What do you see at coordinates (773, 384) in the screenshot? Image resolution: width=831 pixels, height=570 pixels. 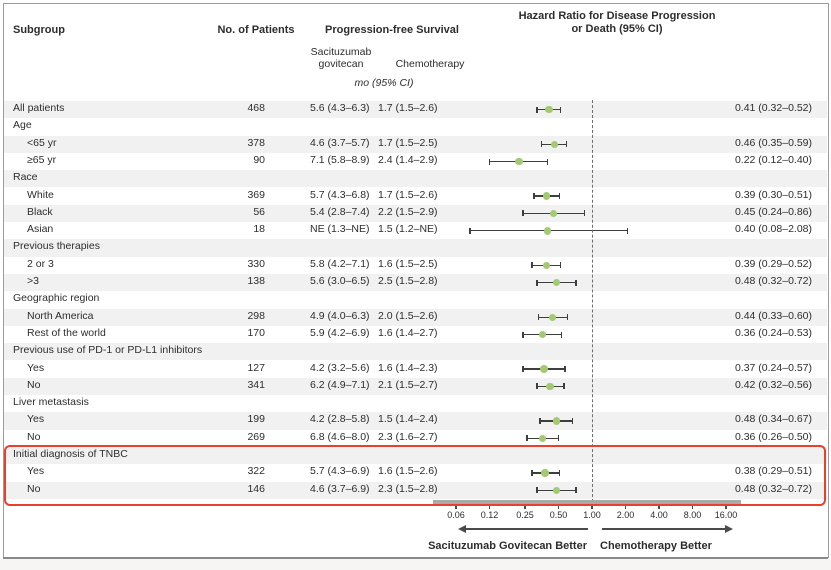 I see `hr-value: 0.42 (0.32–0.56)` at bounding box center [773, 384].